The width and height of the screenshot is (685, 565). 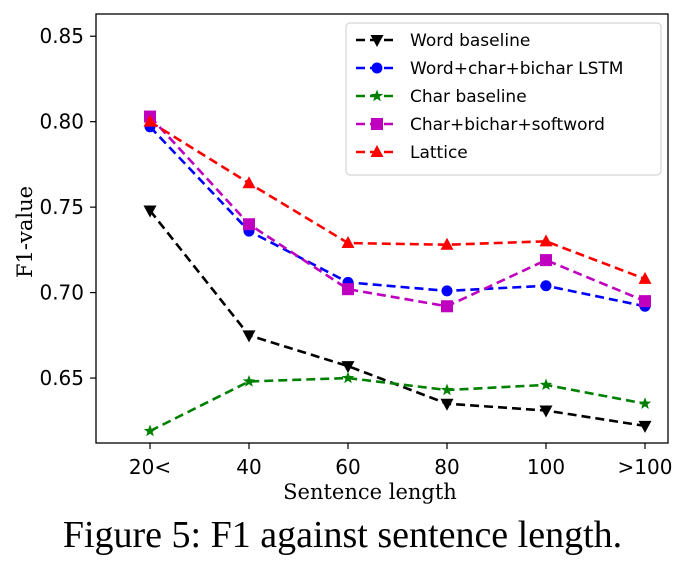 I want to click on legend-label: Word baseline, so click(x=470, y=41).